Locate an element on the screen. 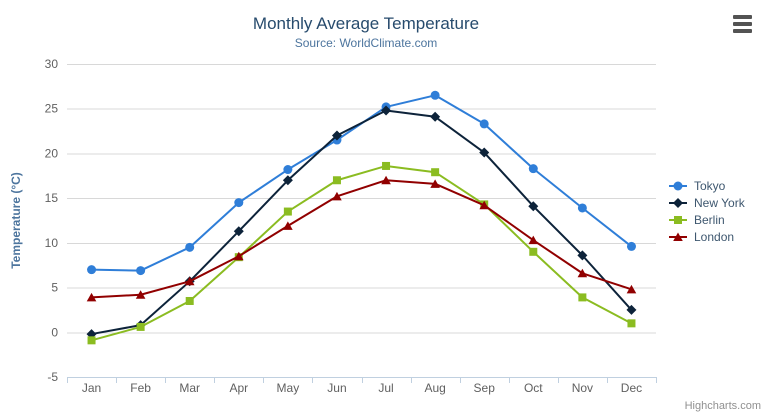 The height and width of the screenshot is (416, 769). svg-text: -5 is located at coordinates (52, 377).